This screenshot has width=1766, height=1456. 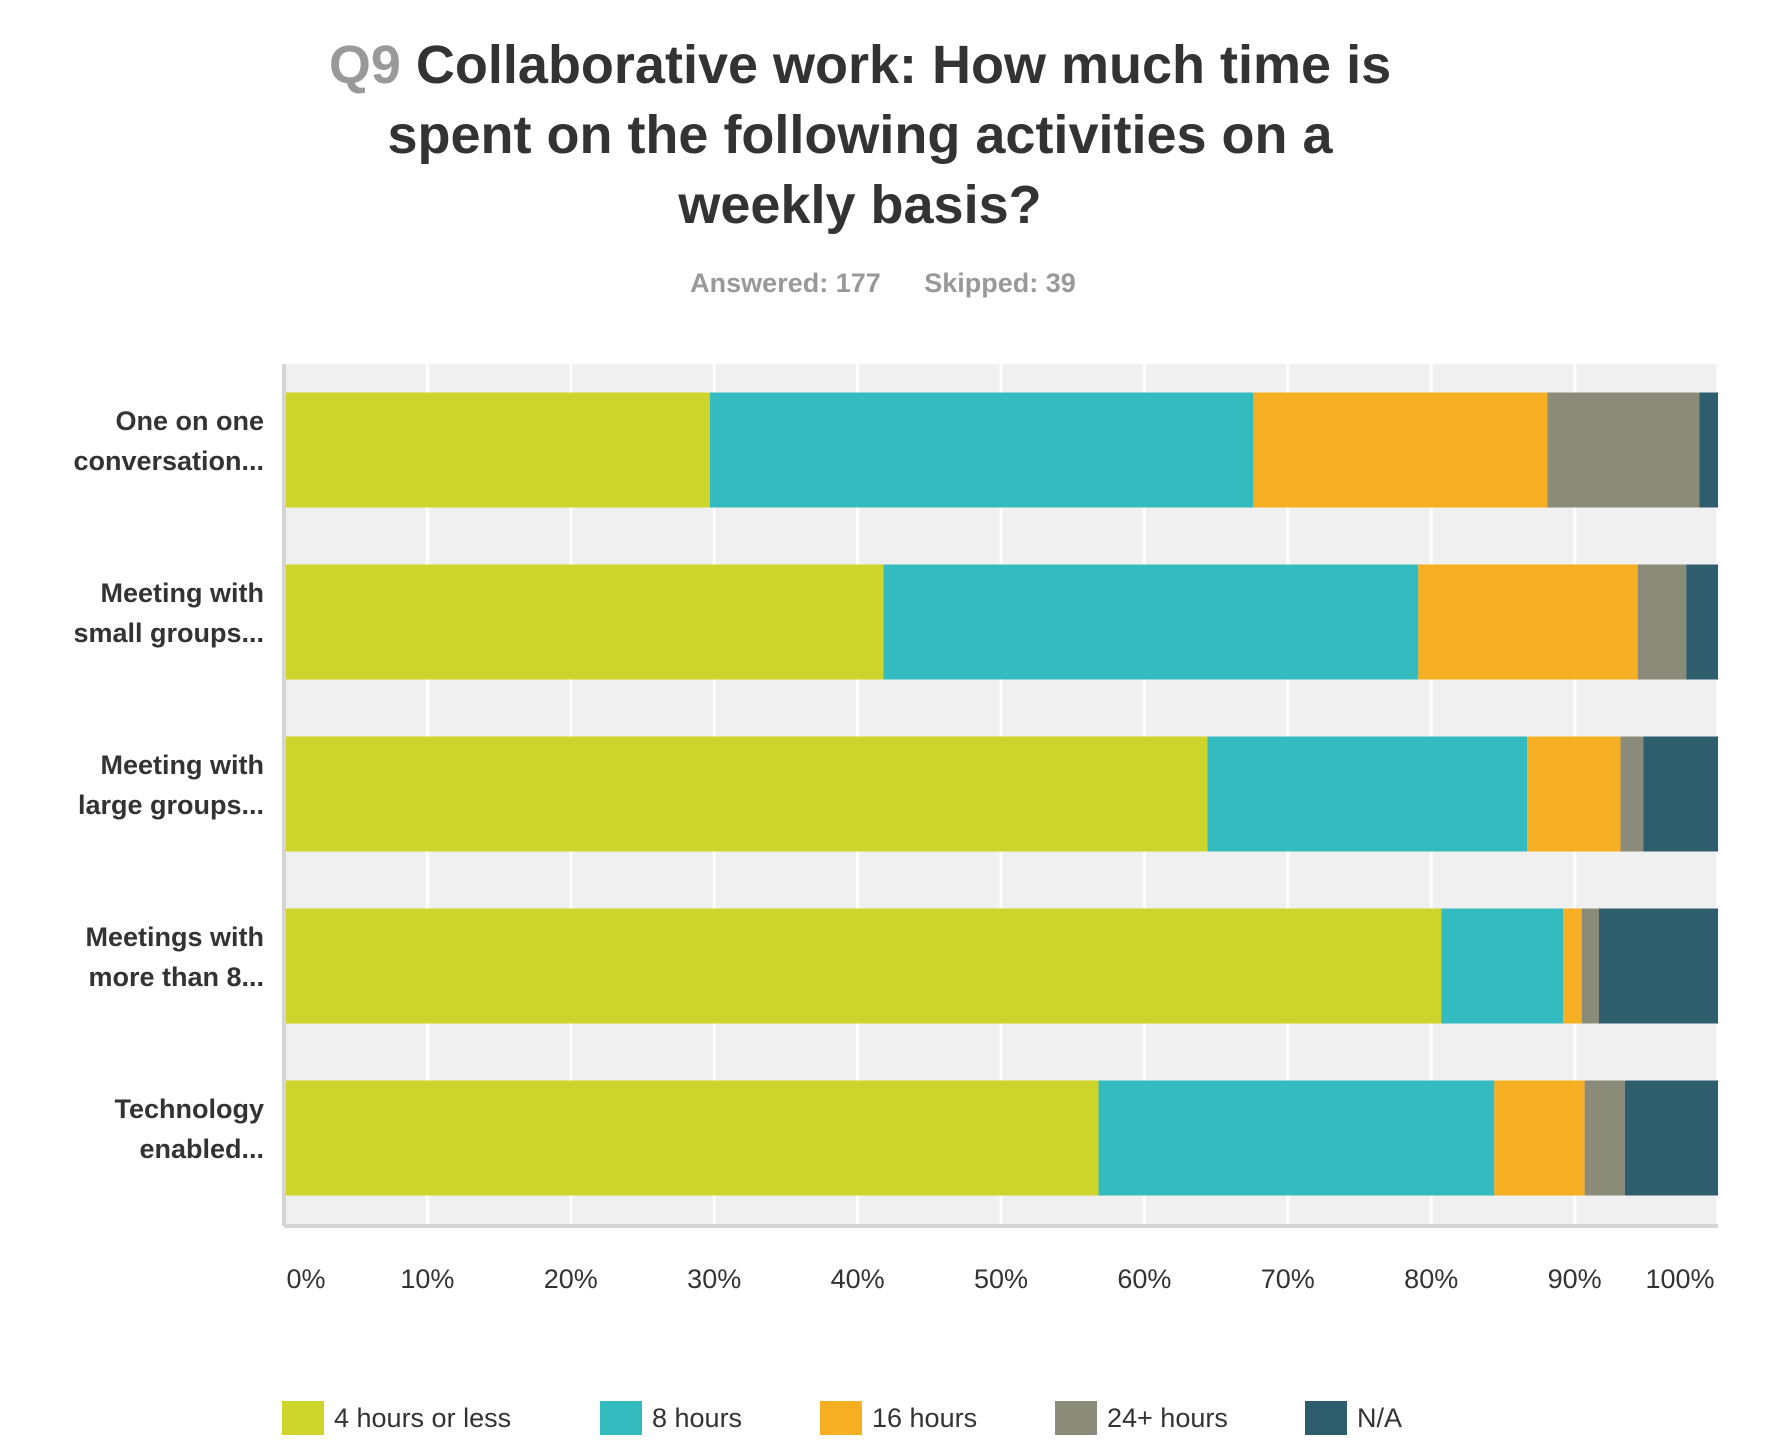 I want to click on x-tick-label: 50%, so click(x=1001, y=1279).